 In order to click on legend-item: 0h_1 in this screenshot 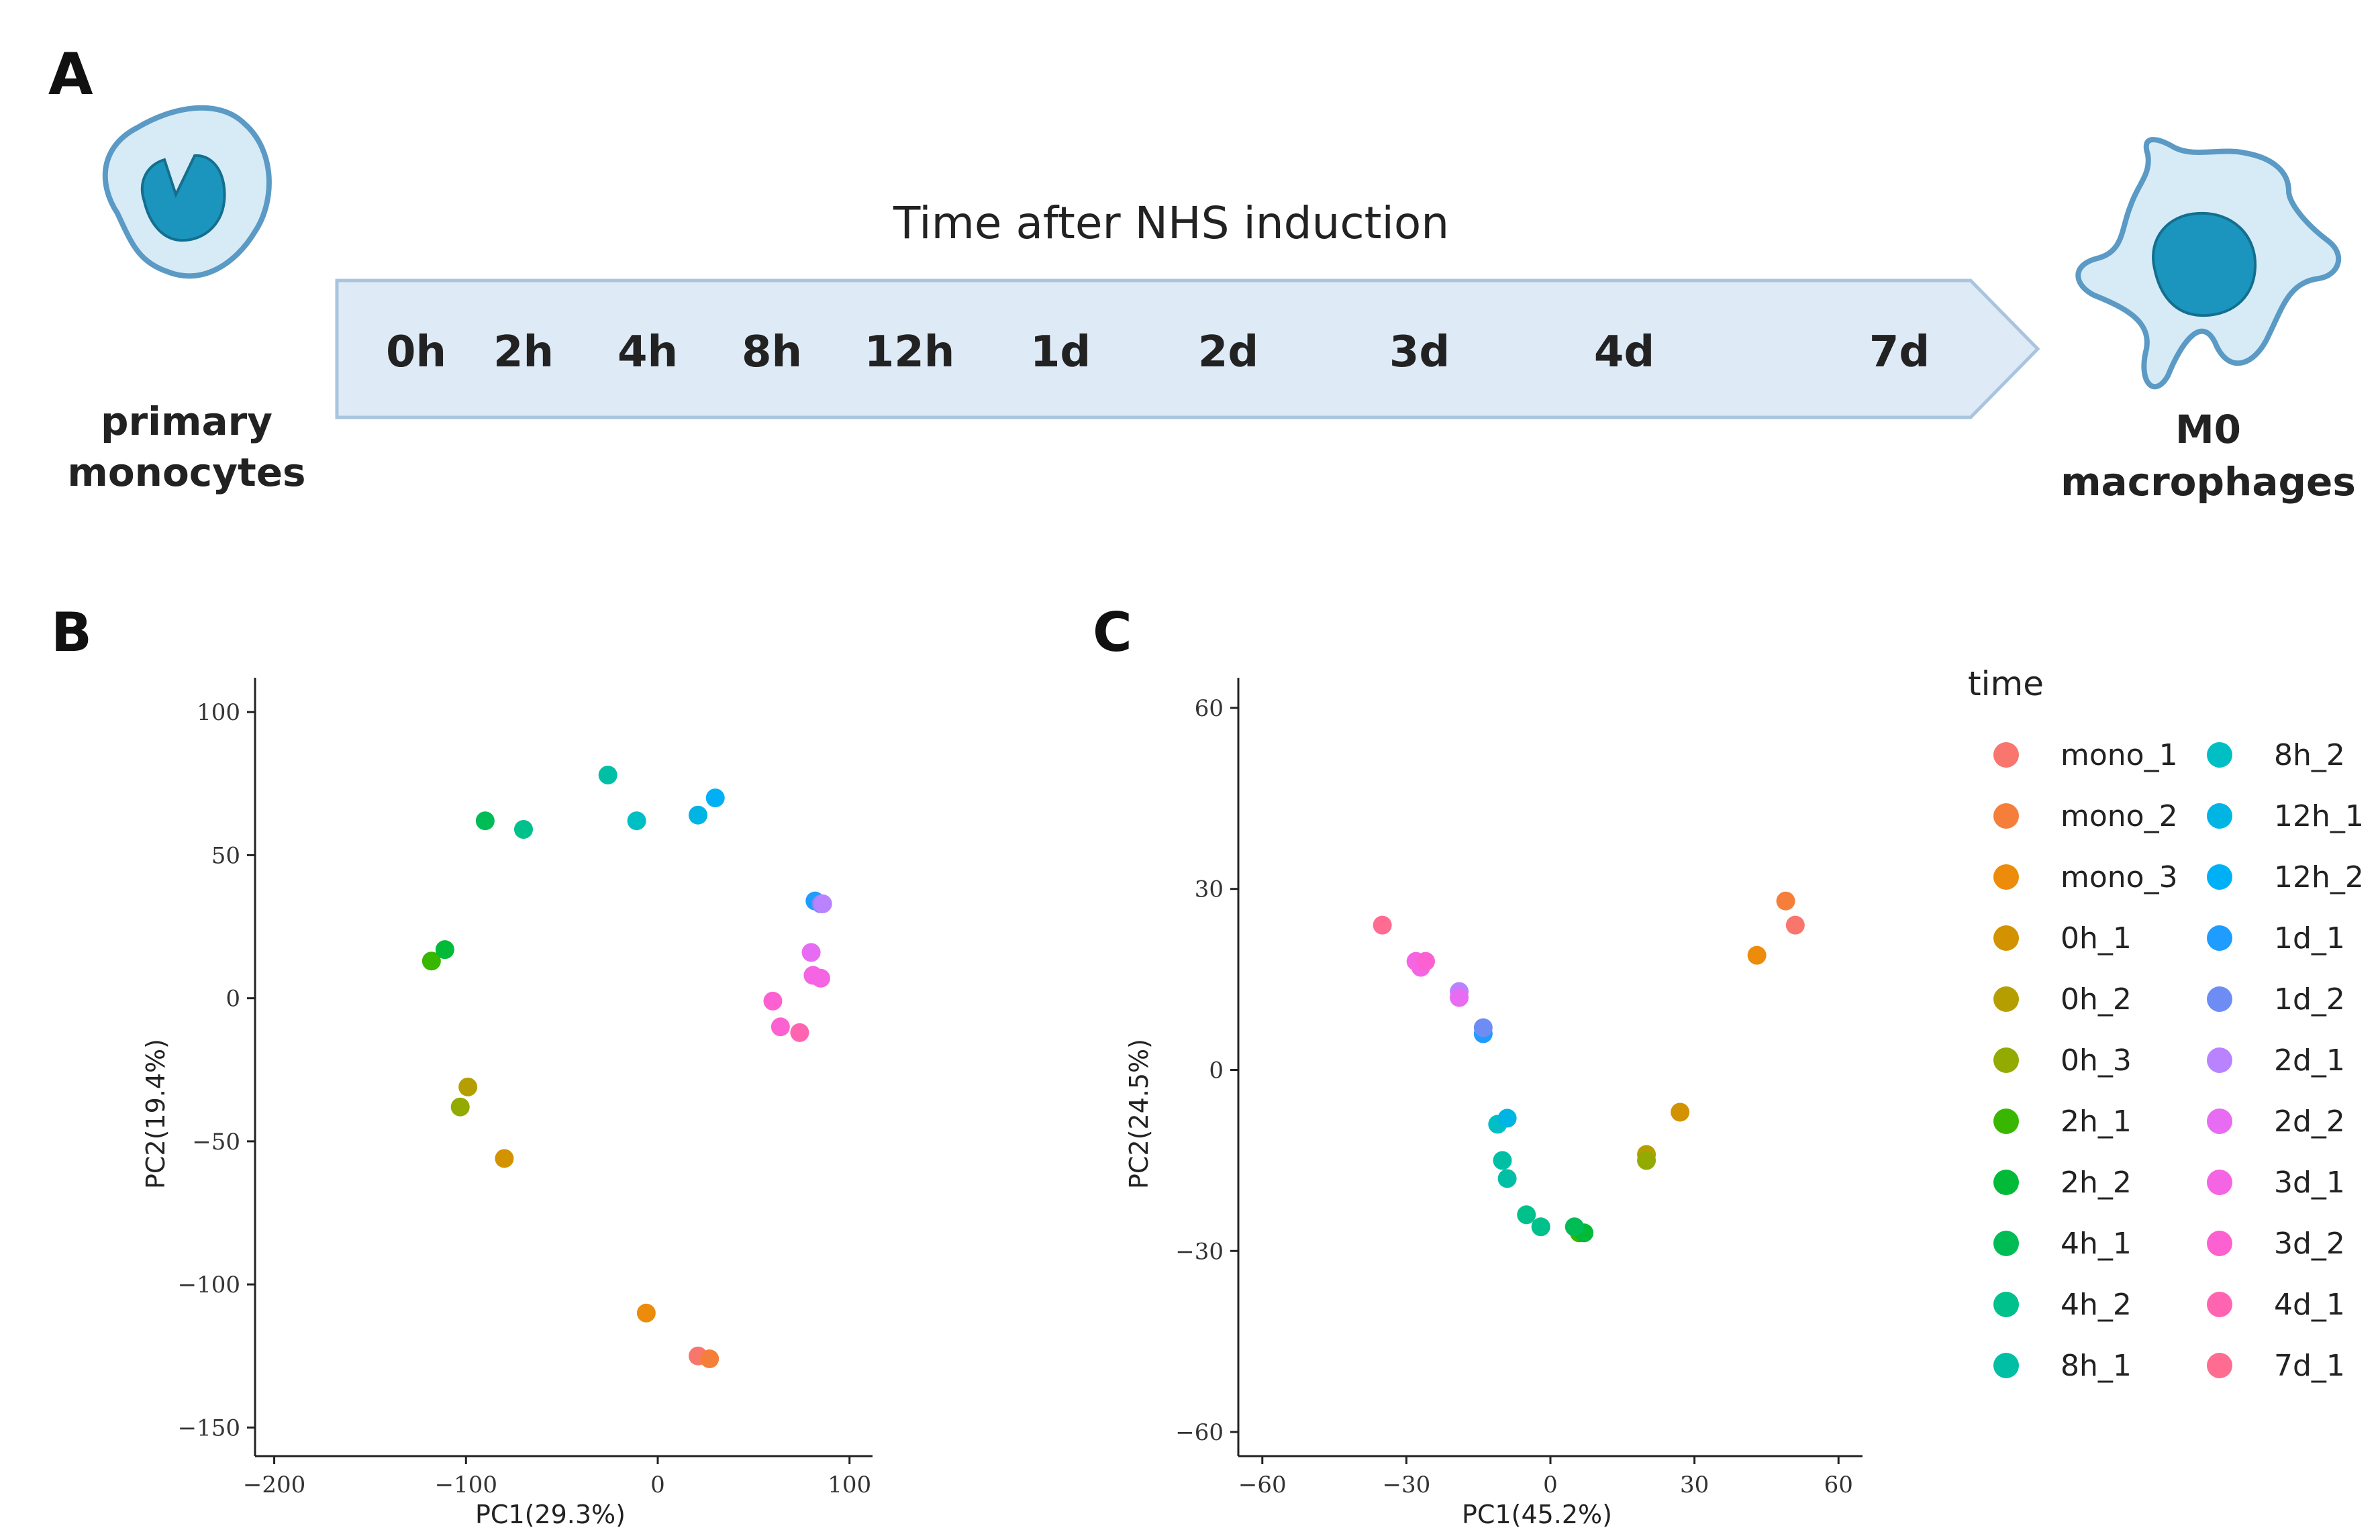, I will do `click(2062, 938)`.